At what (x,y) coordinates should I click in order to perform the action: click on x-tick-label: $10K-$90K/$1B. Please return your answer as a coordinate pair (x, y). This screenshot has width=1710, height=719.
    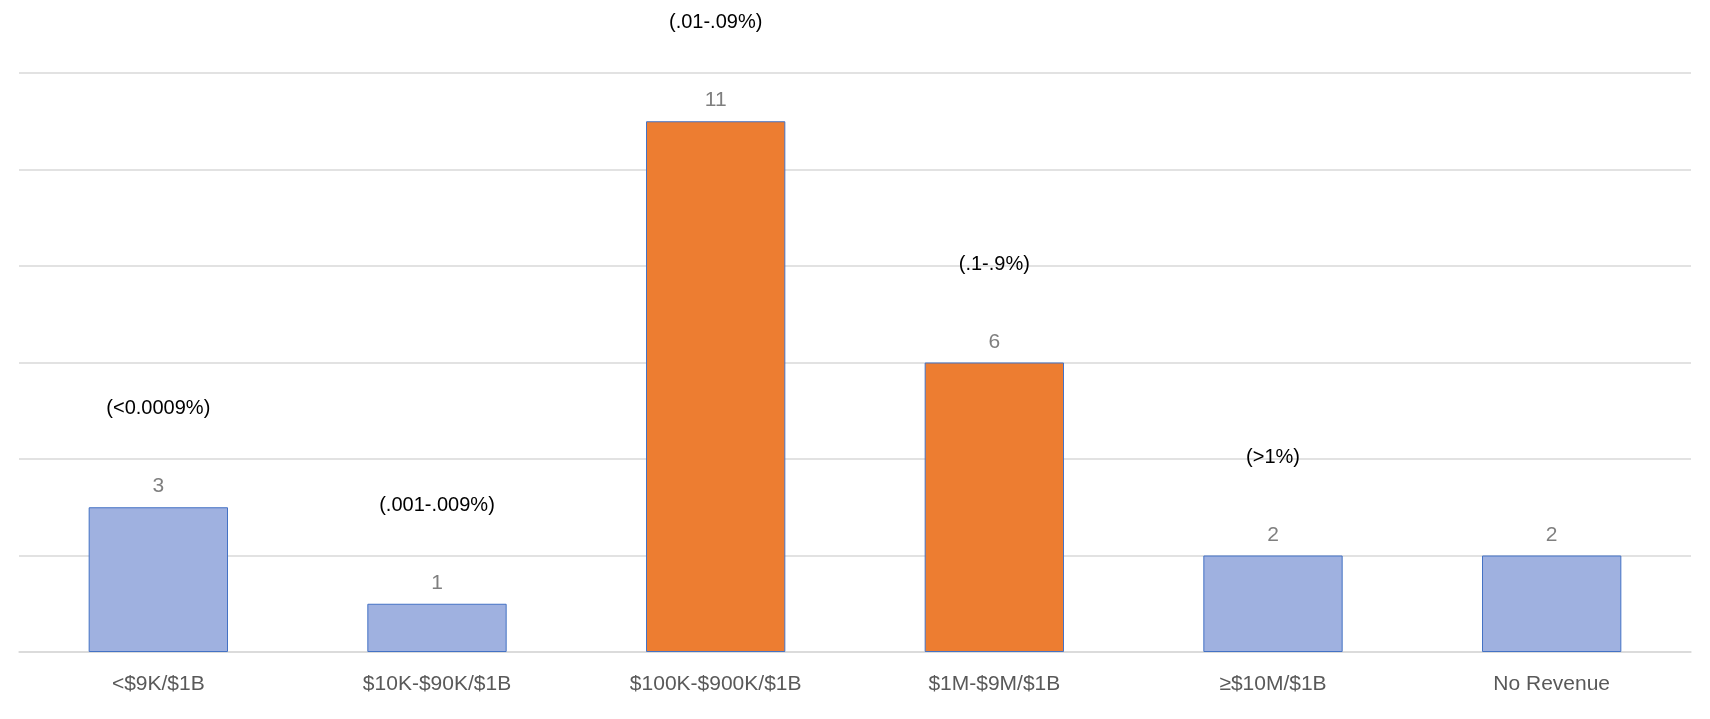
    Looking at the image, I should click on (437, 682).